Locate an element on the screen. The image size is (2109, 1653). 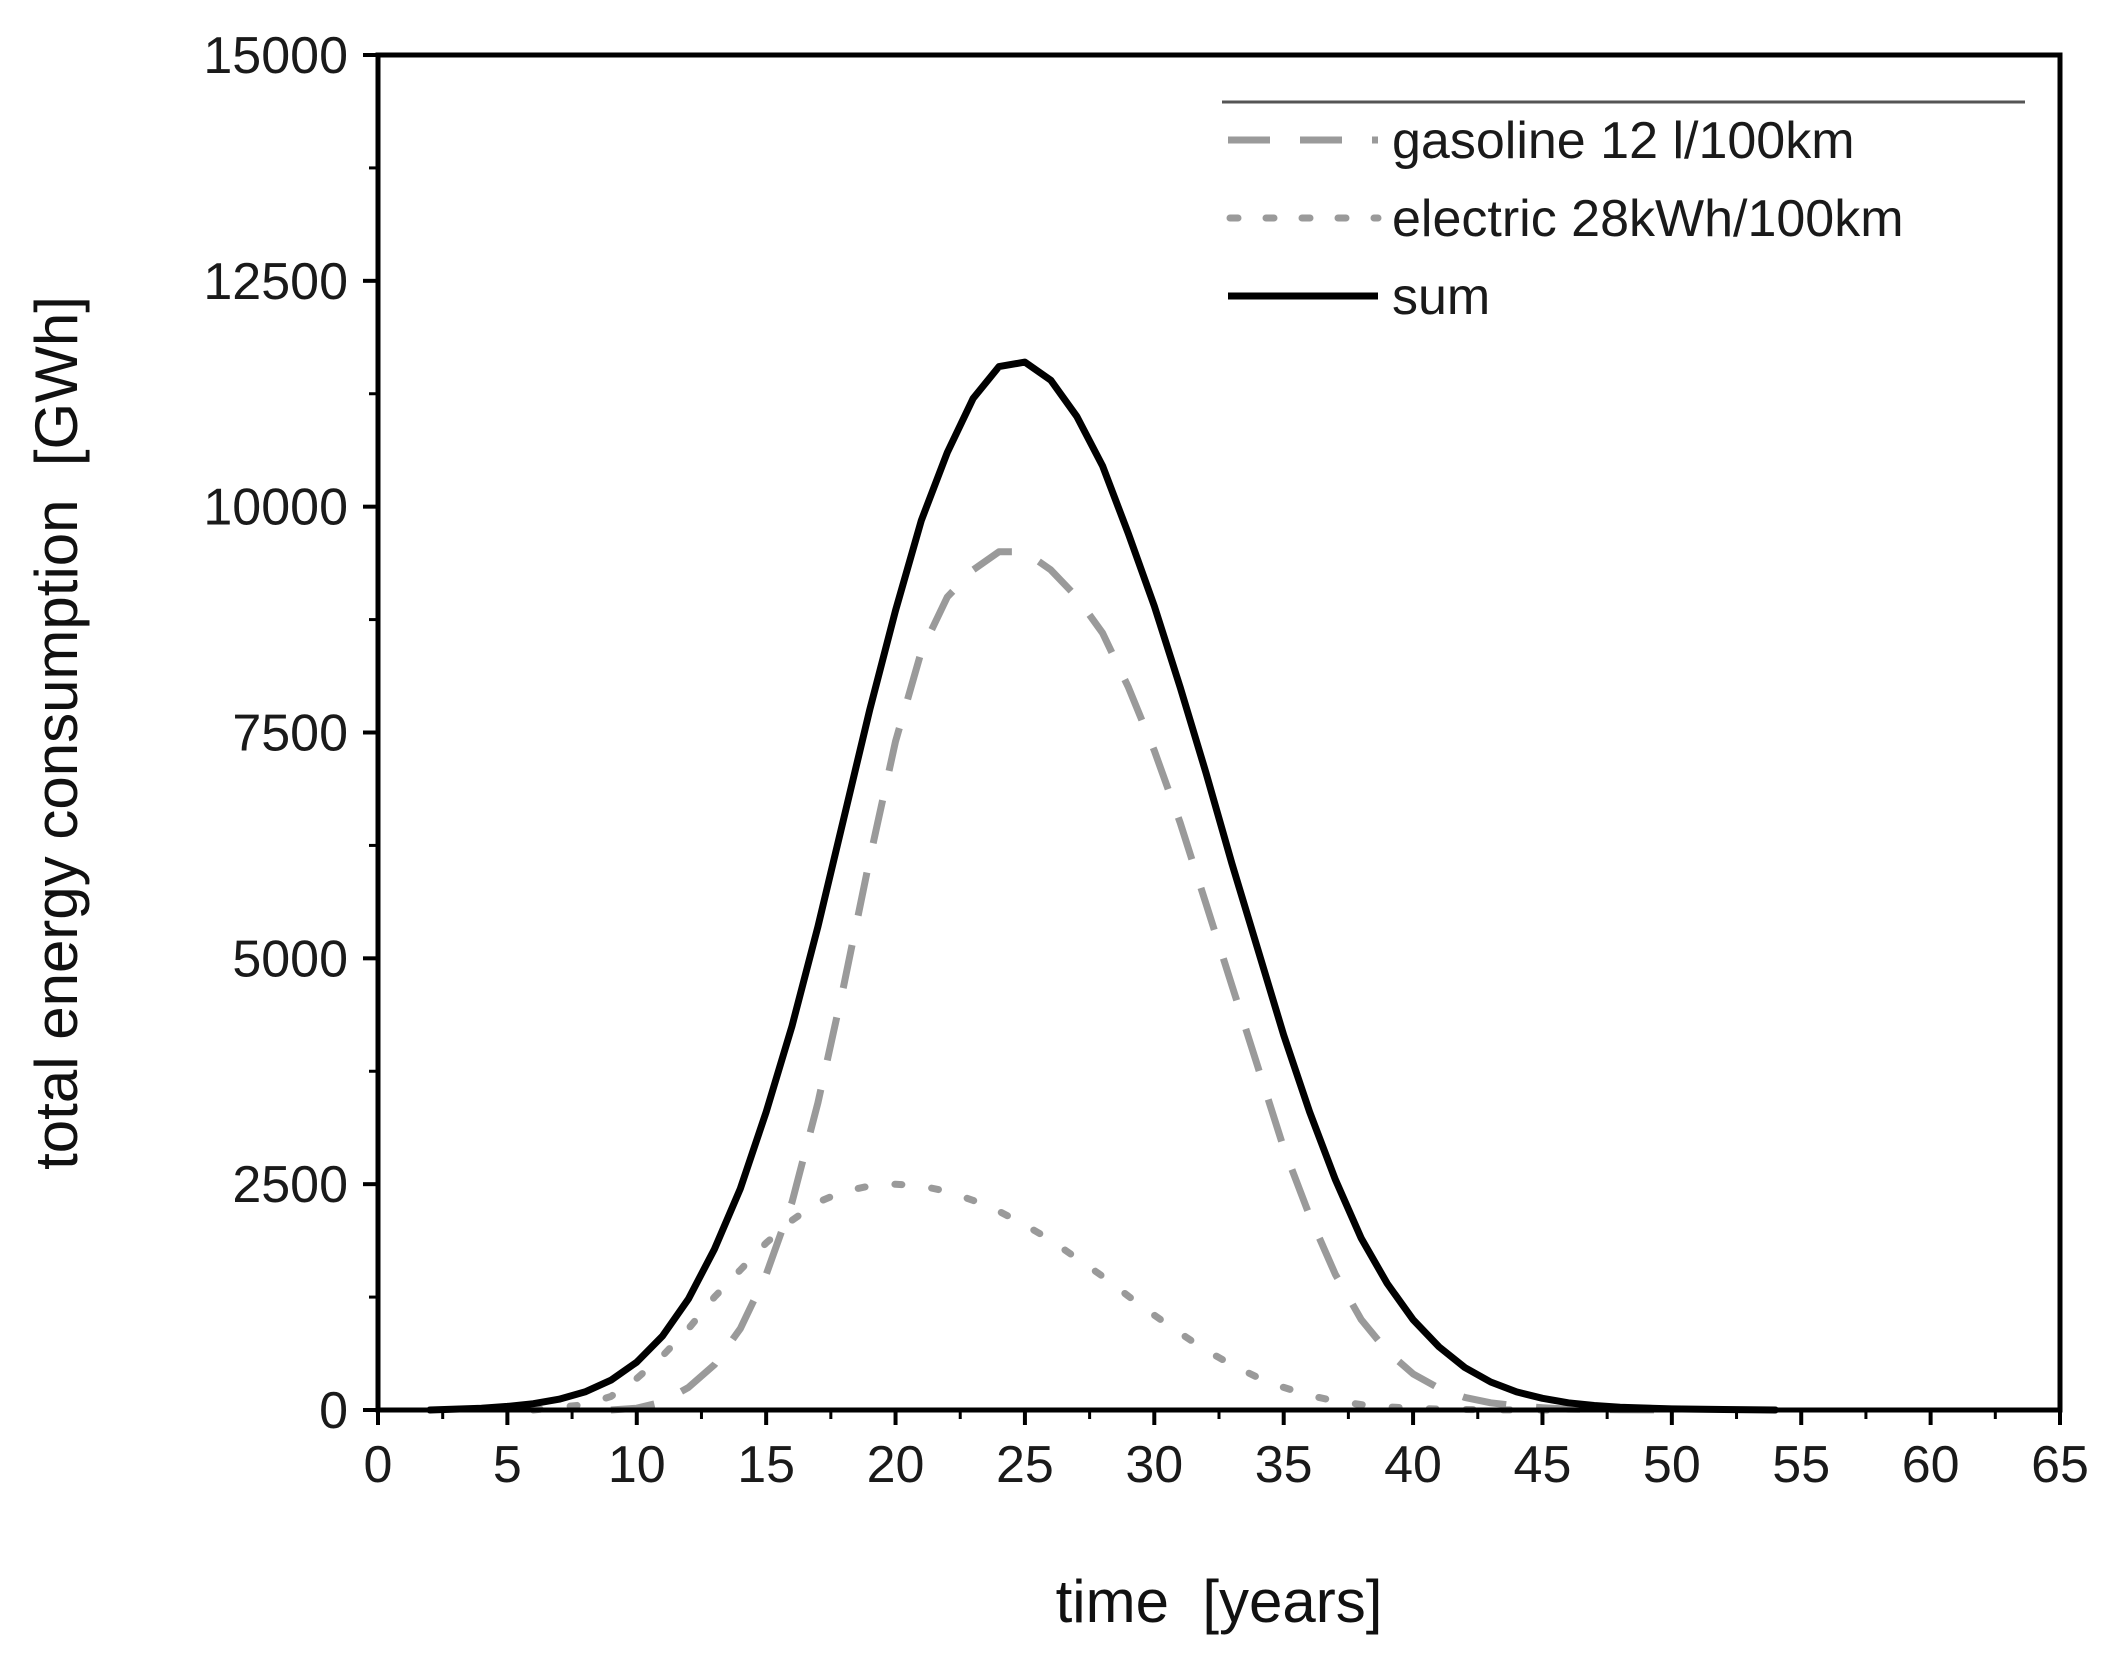
x-tick-label: 35 is located at coordinates (1284, 1465).